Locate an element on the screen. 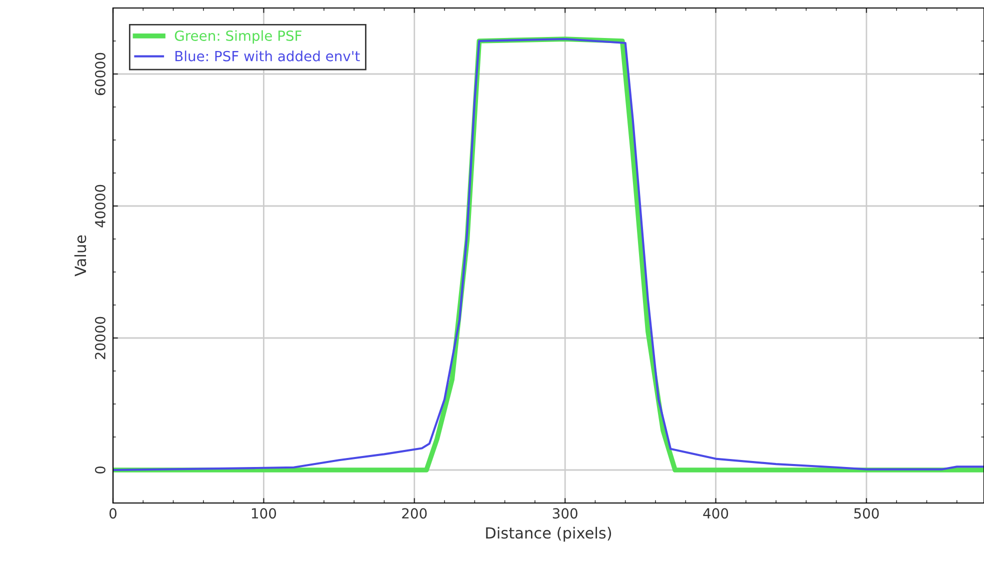 The image size is (984, 565). legend-label: Blue: PSF with added env't is located at coordinates (267, 56).